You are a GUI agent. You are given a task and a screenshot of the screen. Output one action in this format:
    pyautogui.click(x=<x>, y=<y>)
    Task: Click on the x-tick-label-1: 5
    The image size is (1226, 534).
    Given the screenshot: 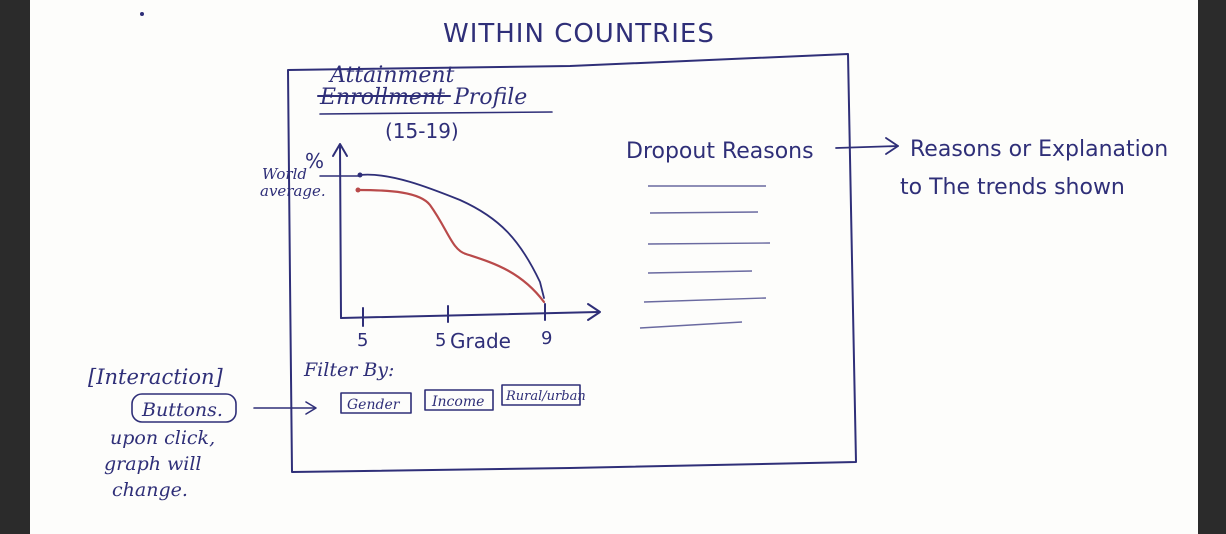 What is the action you would take?
    pyautogui.click(x=362, y=340)
    